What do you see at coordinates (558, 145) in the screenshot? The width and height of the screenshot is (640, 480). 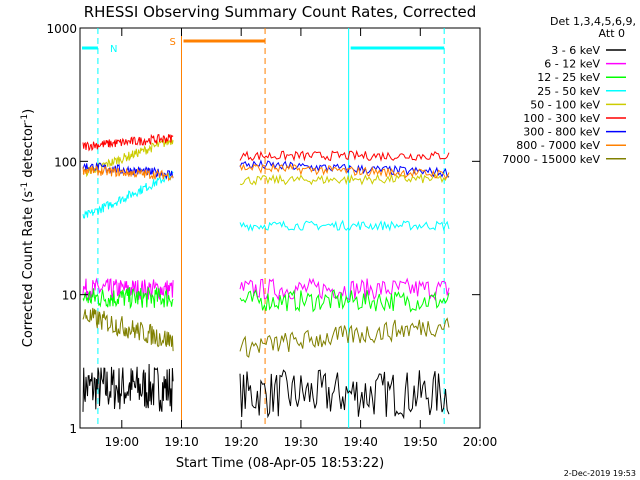 I see `legend-label-7: 800 - 7000 keV` at bounding box center [558, 145].